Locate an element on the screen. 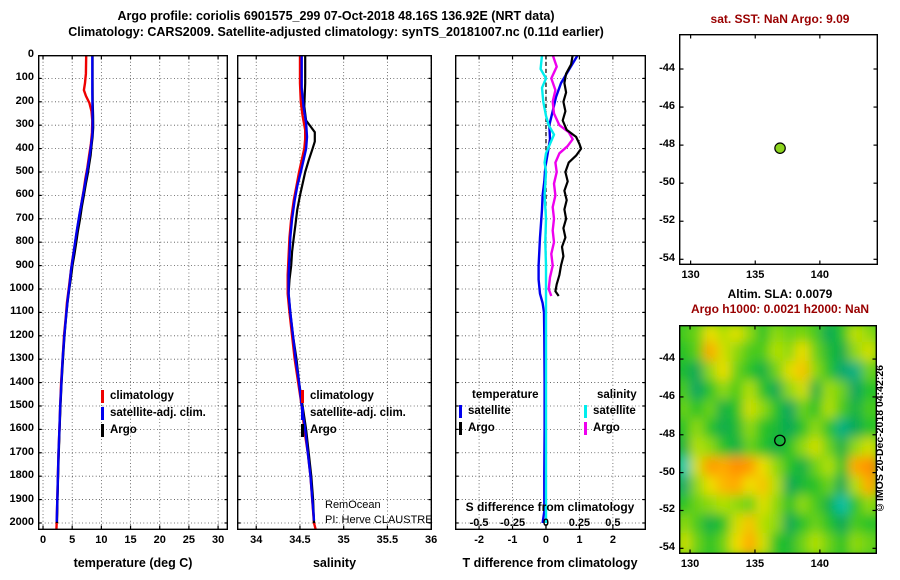 This screenshot has width=900, height=580. temperature_profile-xtick-label: 10 is located at coordinates (101, 540).